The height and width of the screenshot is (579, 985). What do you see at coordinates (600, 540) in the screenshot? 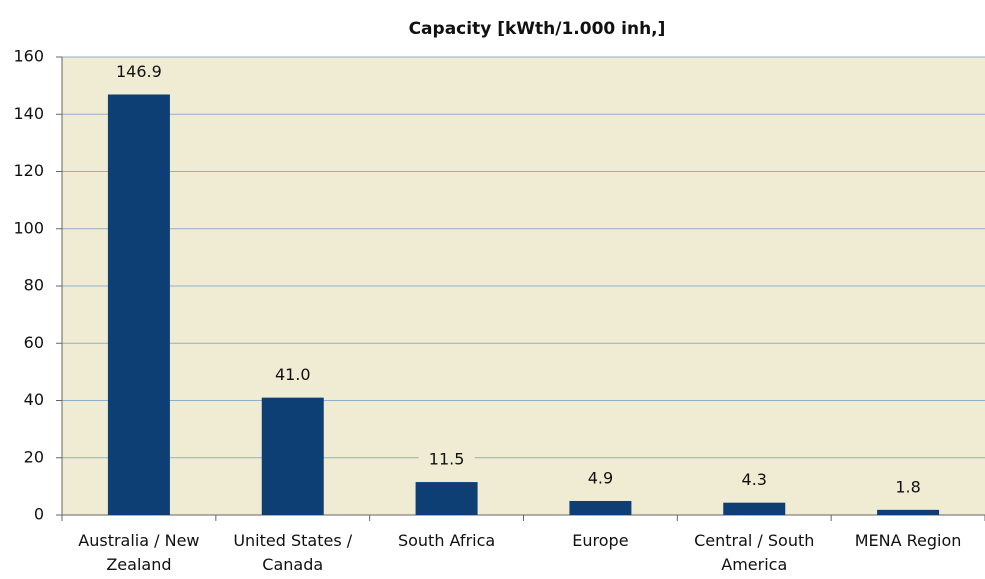
I see `x-tick-label: Europe` at bounding box center [600, 540].